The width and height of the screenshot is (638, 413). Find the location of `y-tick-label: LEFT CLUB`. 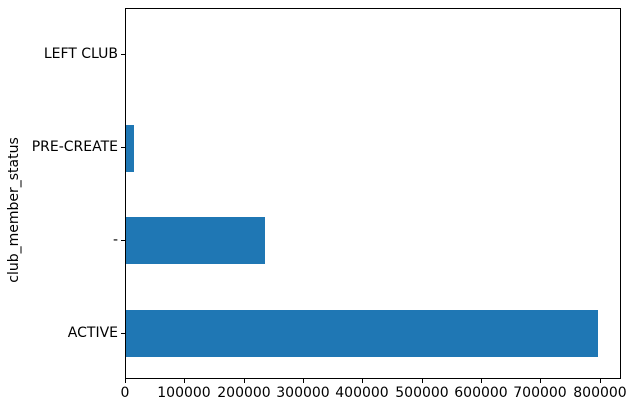

y-tick-label: LEFT CLUB is located at coordinates (80, 54).